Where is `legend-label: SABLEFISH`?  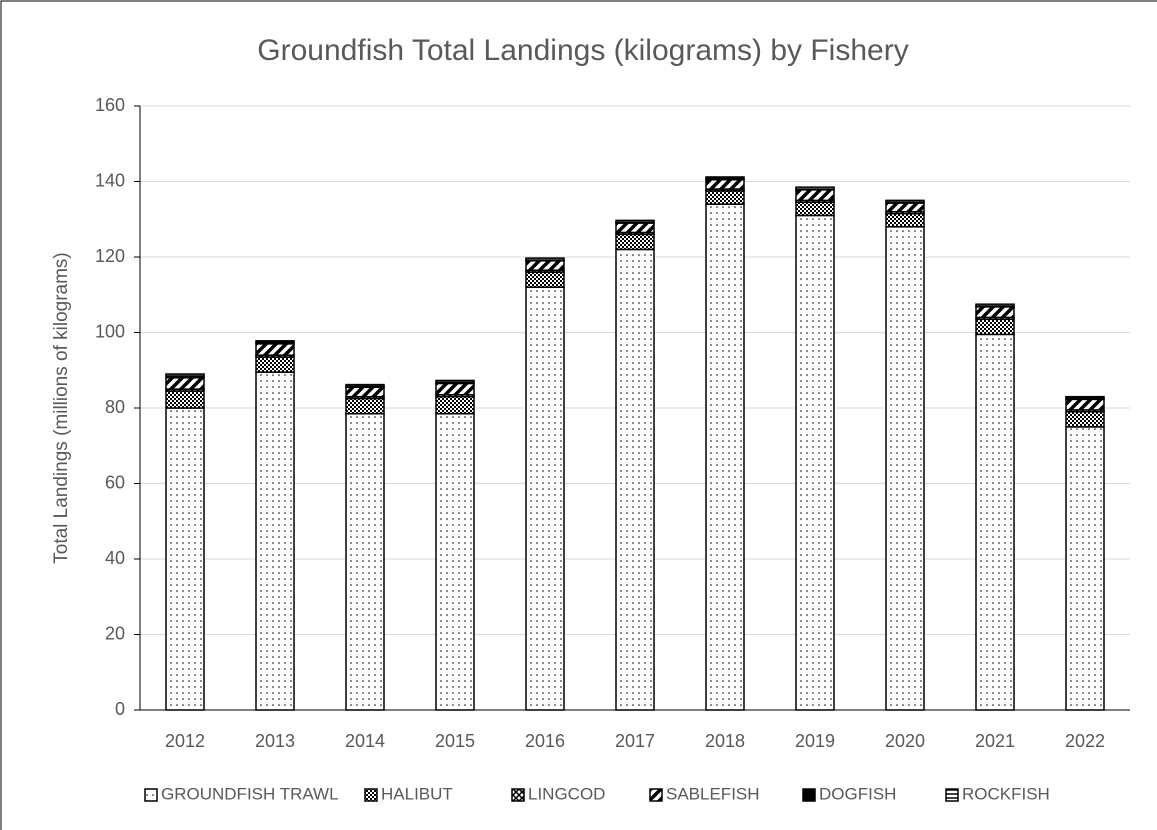
legend-label: SABLEFISH is located at coordinates (713, 793).